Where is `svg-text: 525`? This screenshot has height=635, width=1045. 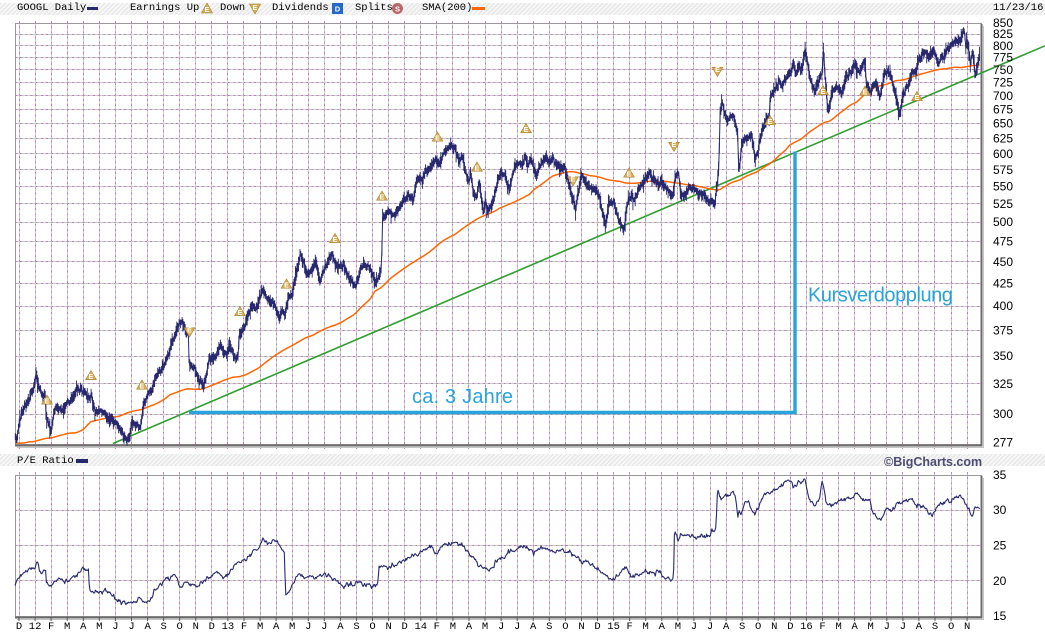 svg-text: 525 is located at coordinates (1003, 204).